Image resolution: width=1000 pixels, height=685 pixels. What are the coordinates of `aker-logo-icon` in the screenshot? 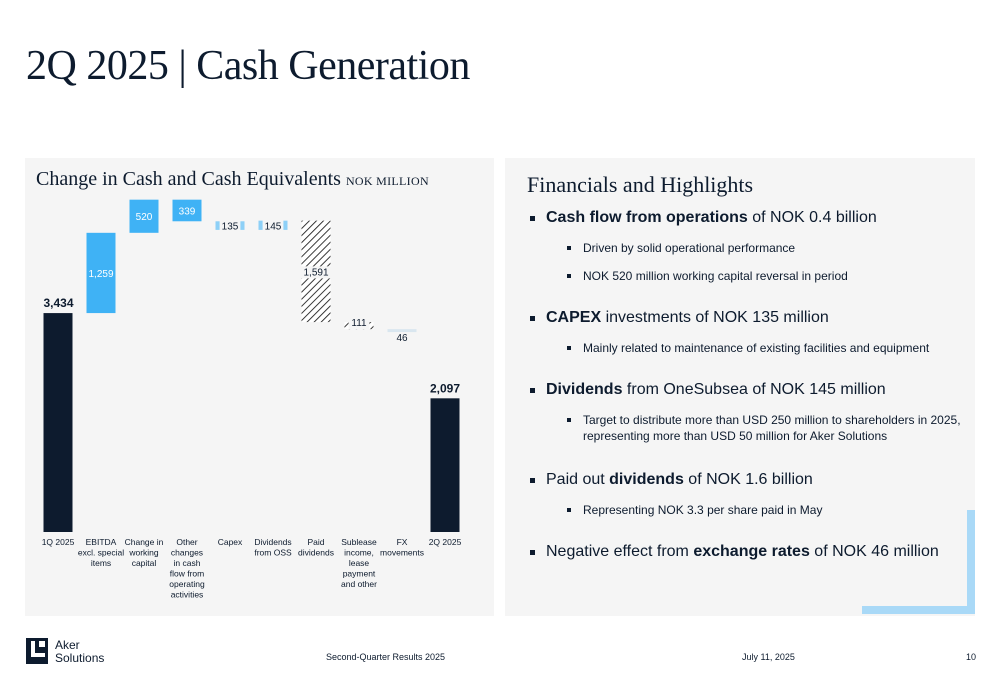 It's located at (37, 651).